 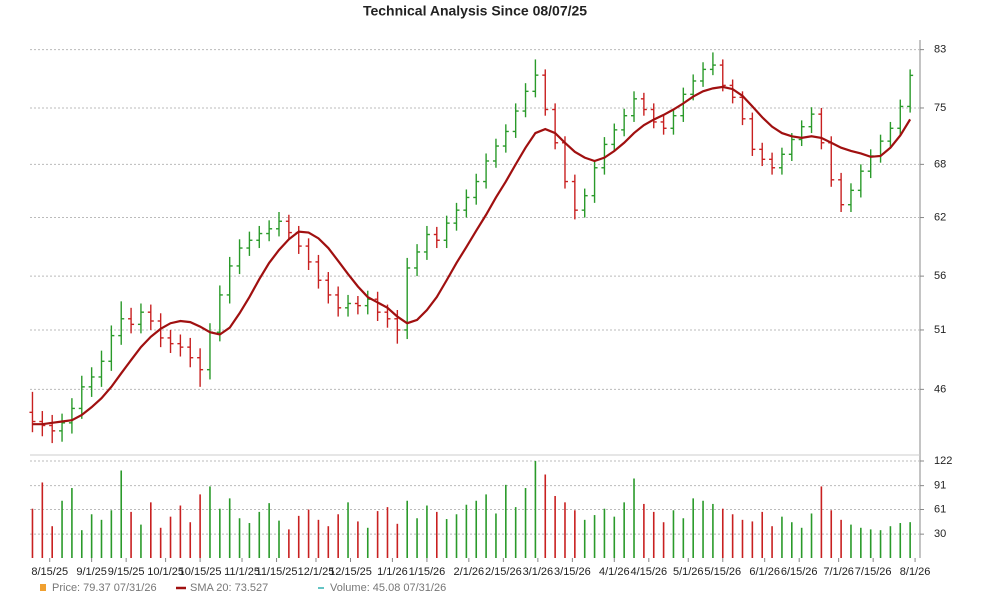 What do you see at coordinates (475, 11) in the screenshot?
I see `chart-title: Technical Analysis Since 08/07/25` at bounding box center [475, 11].